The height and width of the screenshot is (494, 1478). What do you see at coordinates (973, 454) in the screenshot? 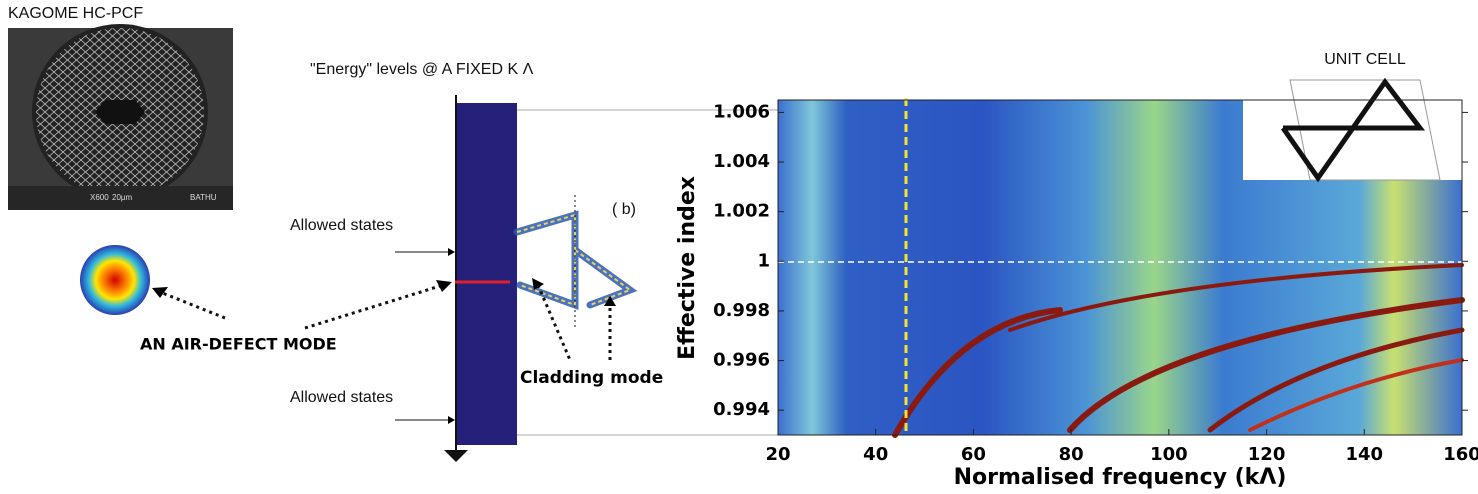
I see `x-tick-label: 60` at bounding box center [973, 454].